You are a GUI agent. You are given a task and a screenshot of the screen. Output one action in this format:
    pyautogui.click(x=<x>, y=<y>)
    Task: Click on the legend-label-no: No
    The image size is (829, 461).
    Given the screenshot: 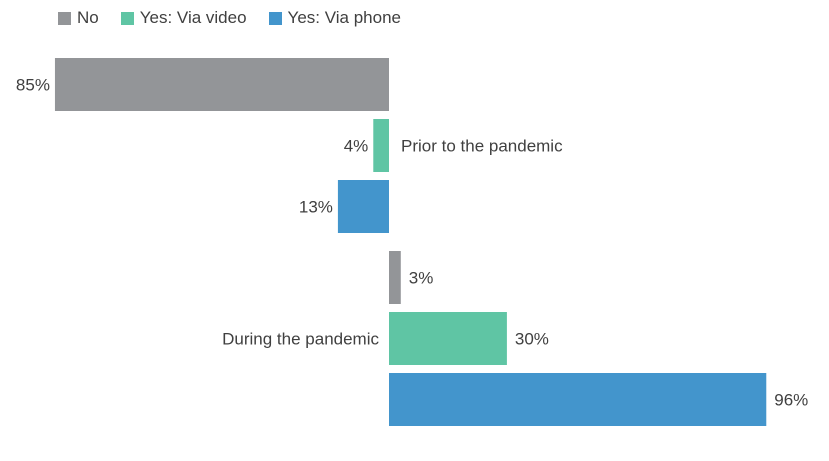 What is the action you would take?
    pyautogui.click(x=88, y=17)
    